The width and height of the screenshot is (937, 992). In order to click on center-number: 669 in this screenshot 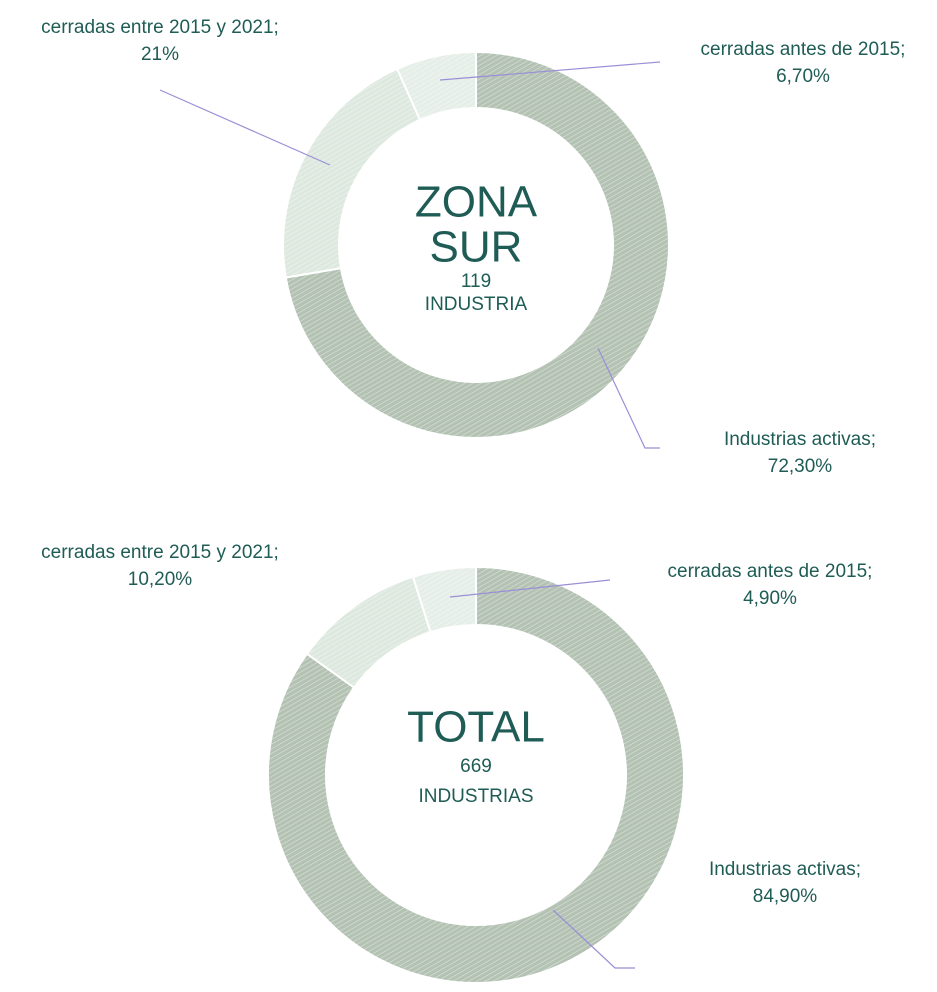, I will do `click(476, 766)`.